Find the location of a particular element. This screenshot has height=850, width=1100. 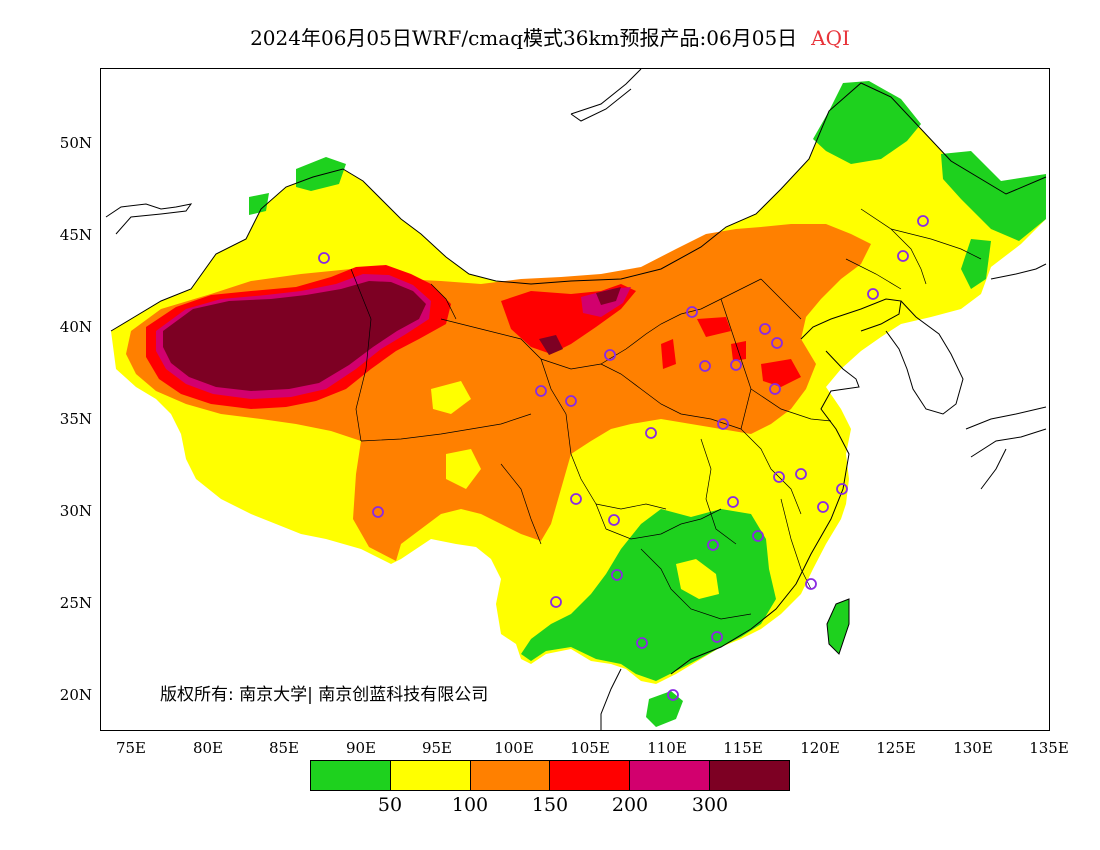

aqi-region-tarim-hazardous is located at coordinates (294, 336).